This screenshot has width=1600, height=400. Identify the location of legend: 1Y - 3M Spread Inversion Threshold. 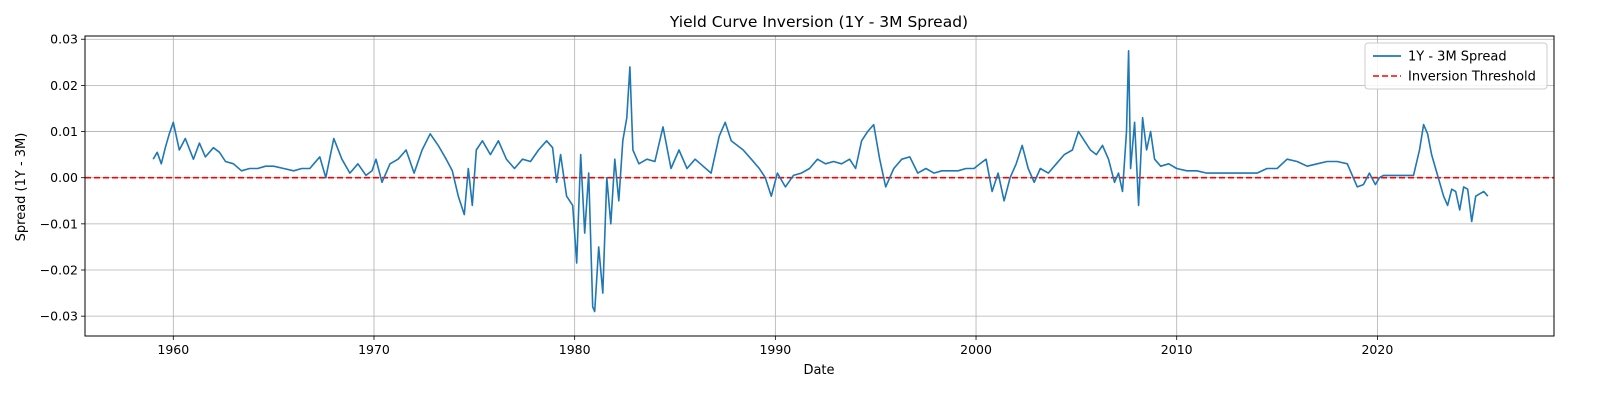
(1456, 66).